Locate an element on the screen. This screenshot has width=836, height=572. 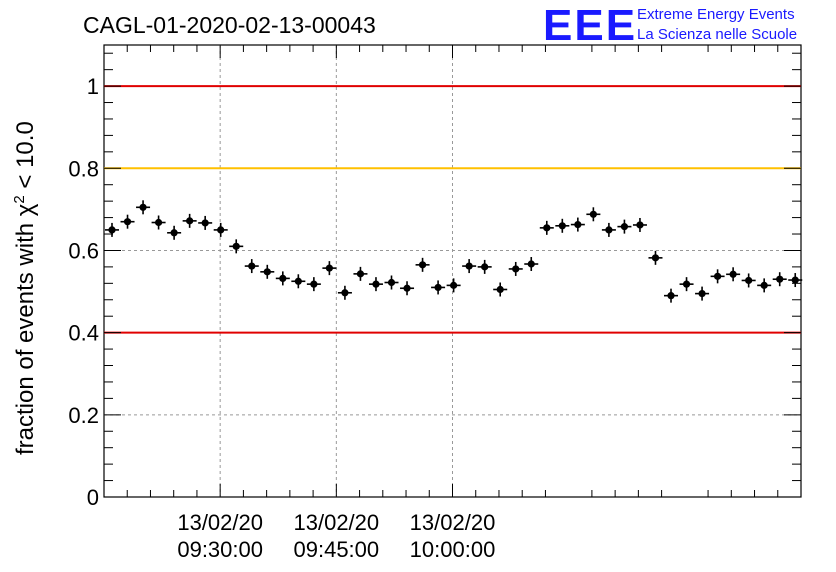
y-tick-label: 0.6 is located at coordinates (83, 250).